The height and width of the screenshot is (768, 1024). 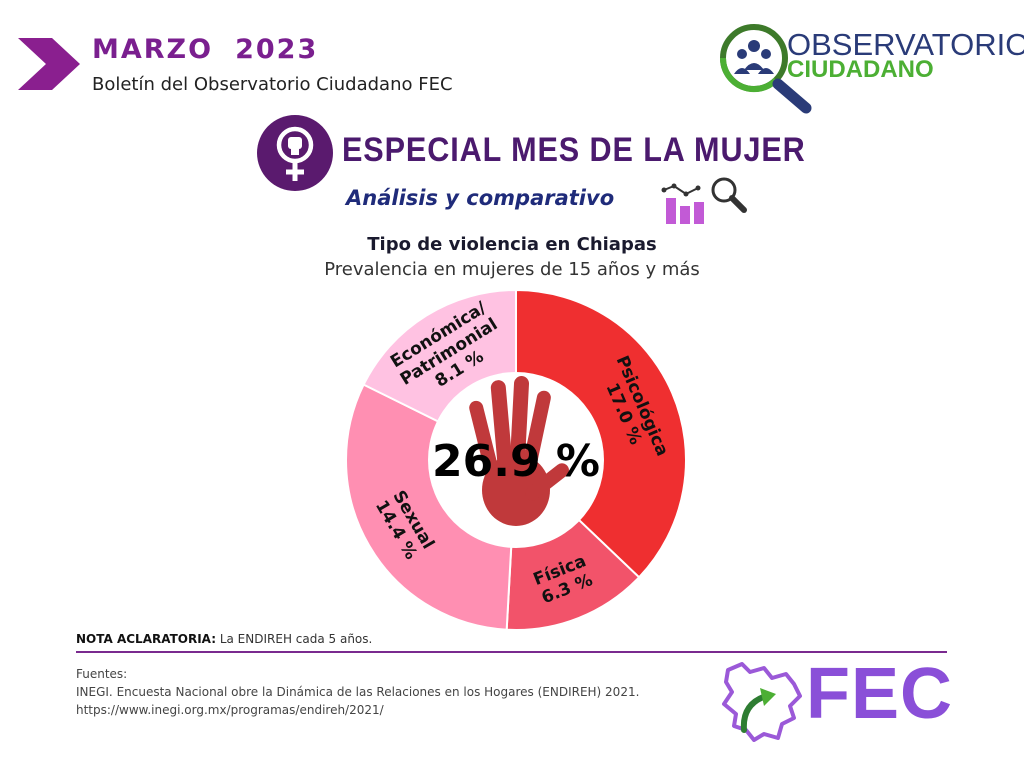 I want to click on chevron-right-icon, so click(x=49, y=64).